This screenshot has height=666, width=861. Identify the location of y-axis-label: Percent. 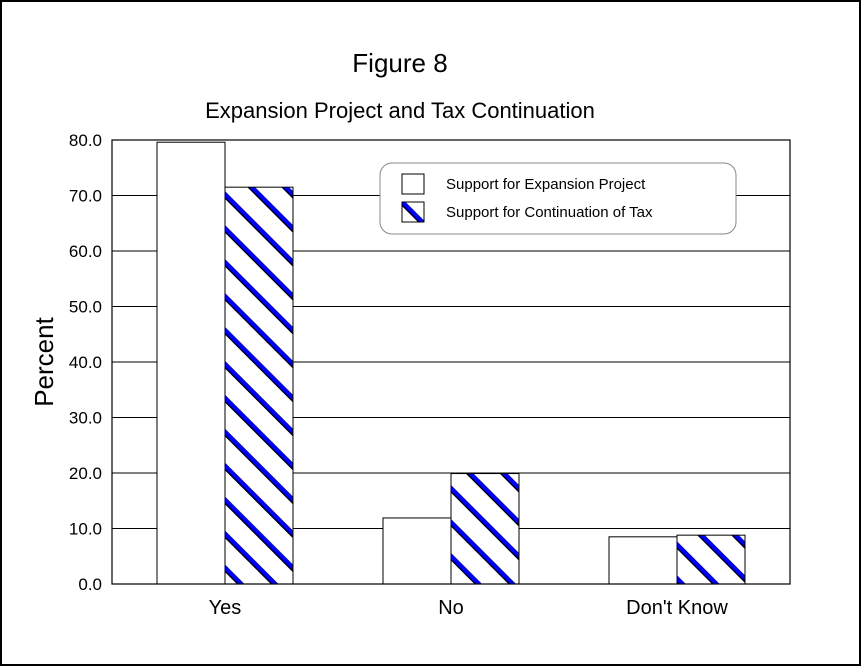
(44, 361).